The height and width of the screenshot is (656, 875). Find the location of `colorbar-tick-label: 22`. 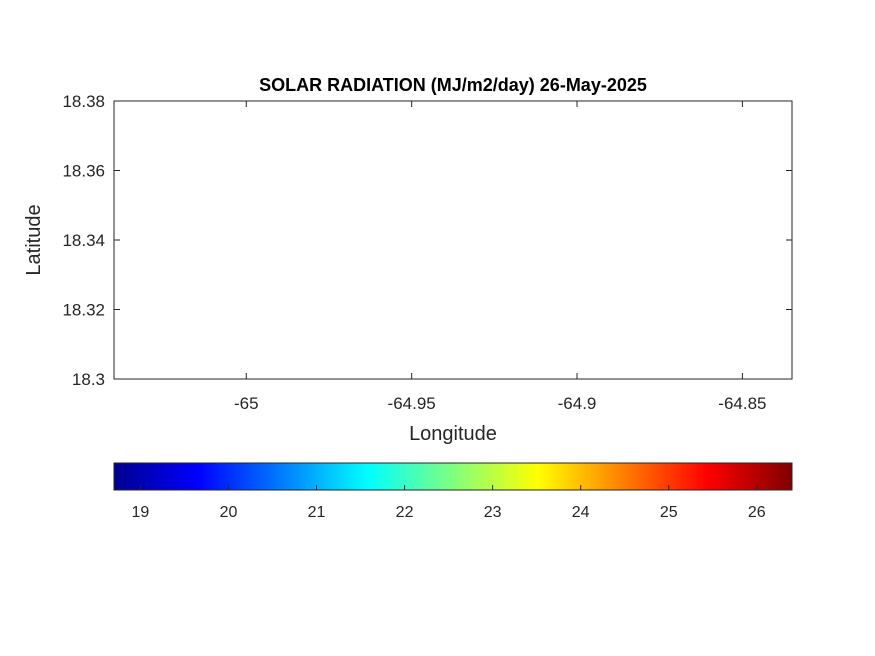

colorbar-tick-label: 22 is located at coordinates (405, 512).